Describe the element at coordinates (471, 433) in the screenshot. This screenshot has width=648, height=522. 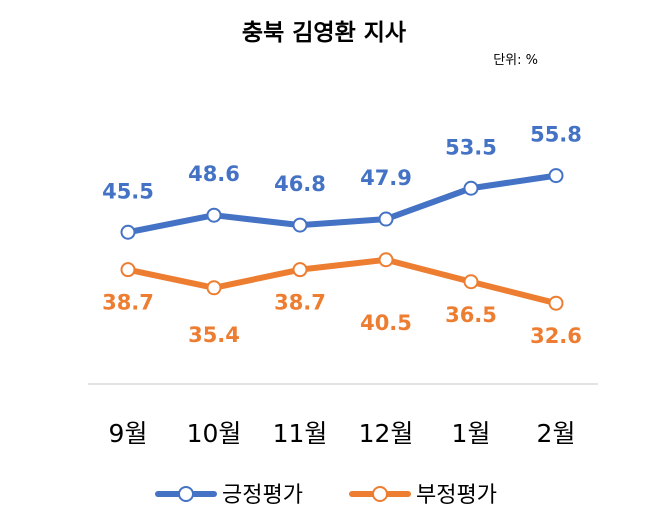
I see `category-label: 1월` at that location.